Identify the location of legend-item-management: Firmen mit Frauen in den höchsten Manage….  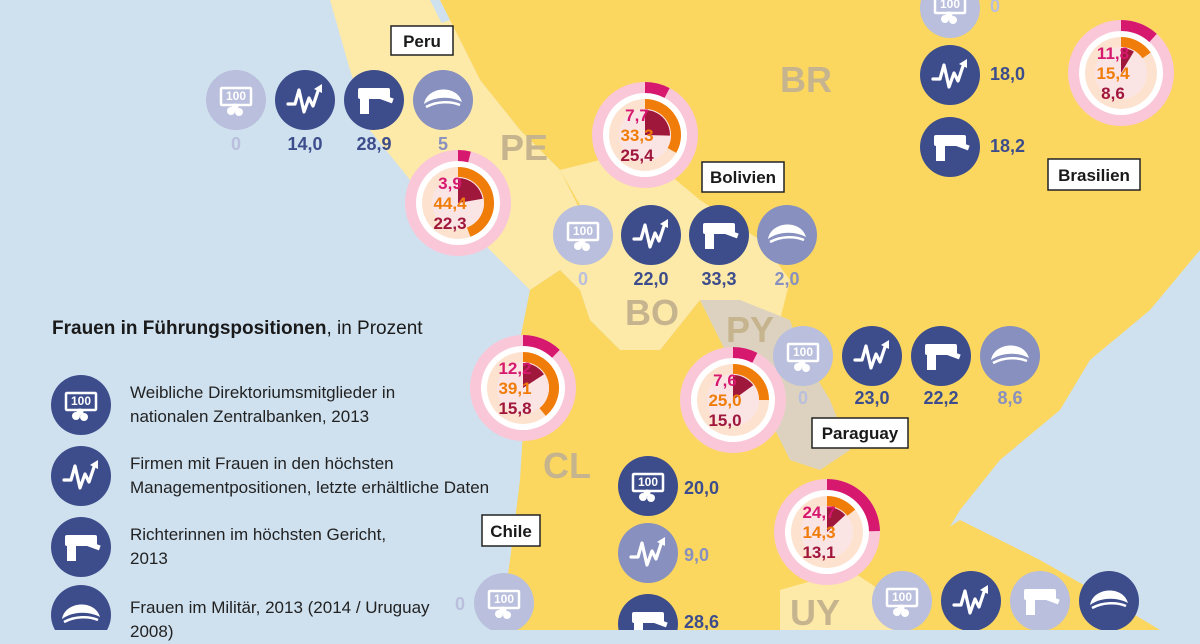
(310, 475).